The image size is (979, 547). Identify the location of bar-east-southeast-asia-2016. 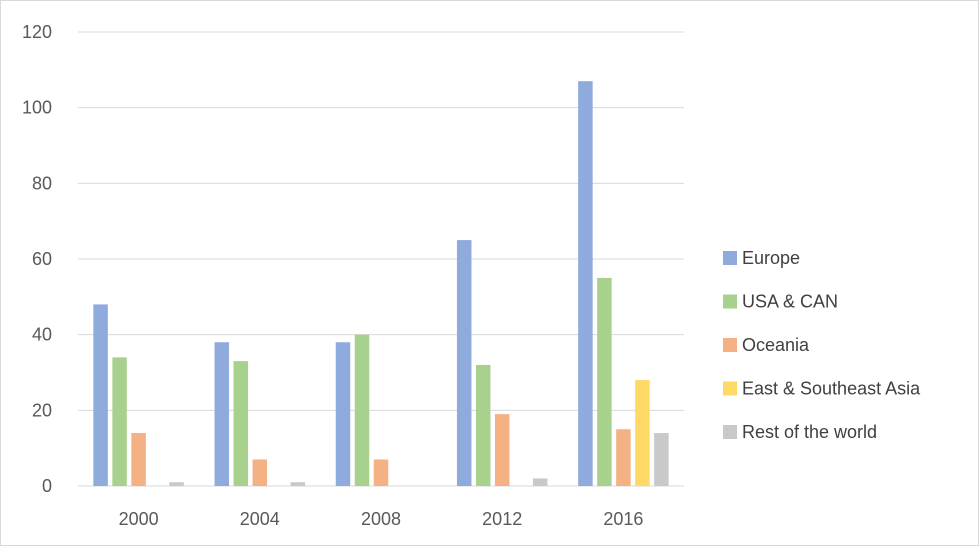
(642, 433).